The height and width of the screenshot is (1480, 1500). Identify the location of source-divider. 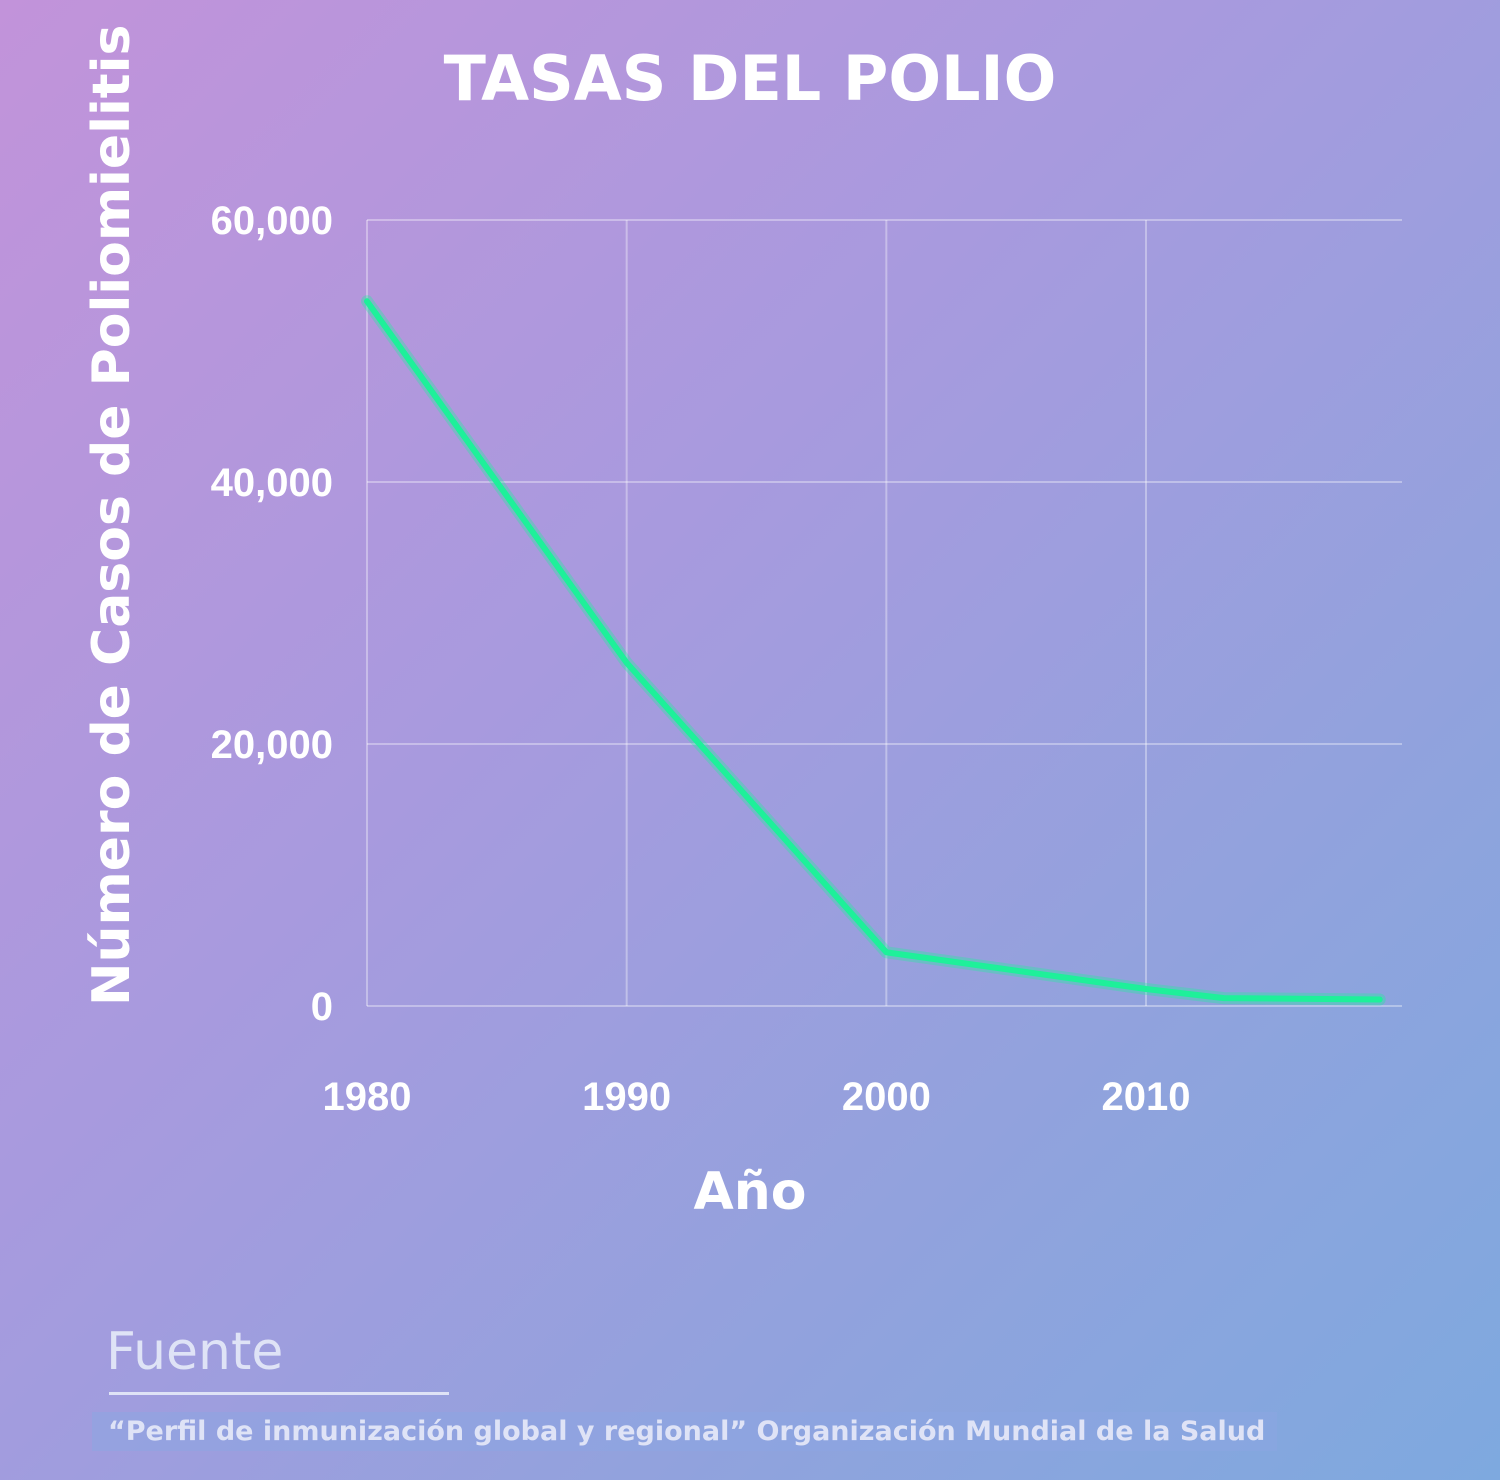
(279, 1393).